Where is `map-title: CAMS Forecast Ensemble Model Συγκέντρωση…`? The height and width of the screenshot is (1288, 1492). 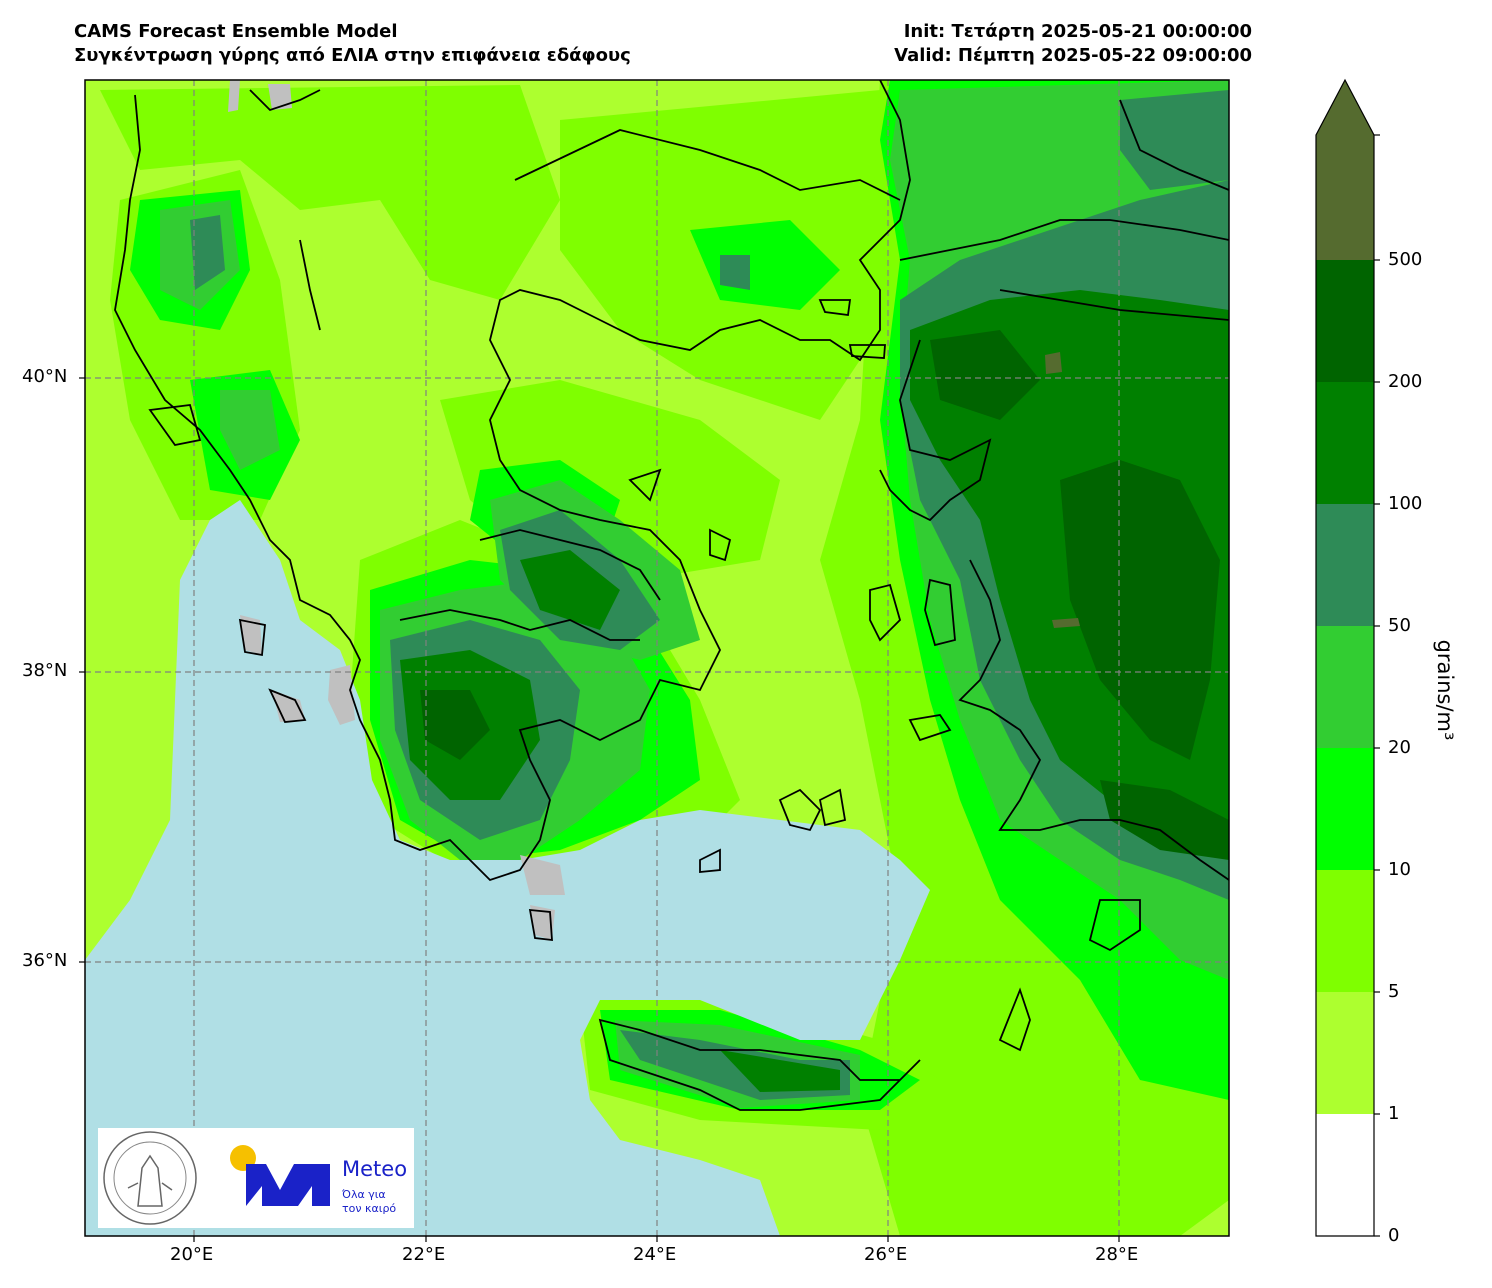
map-title: CAMS Forecast Ensemble Model Συγκέντρωση… is located at coordinates (352, 44).